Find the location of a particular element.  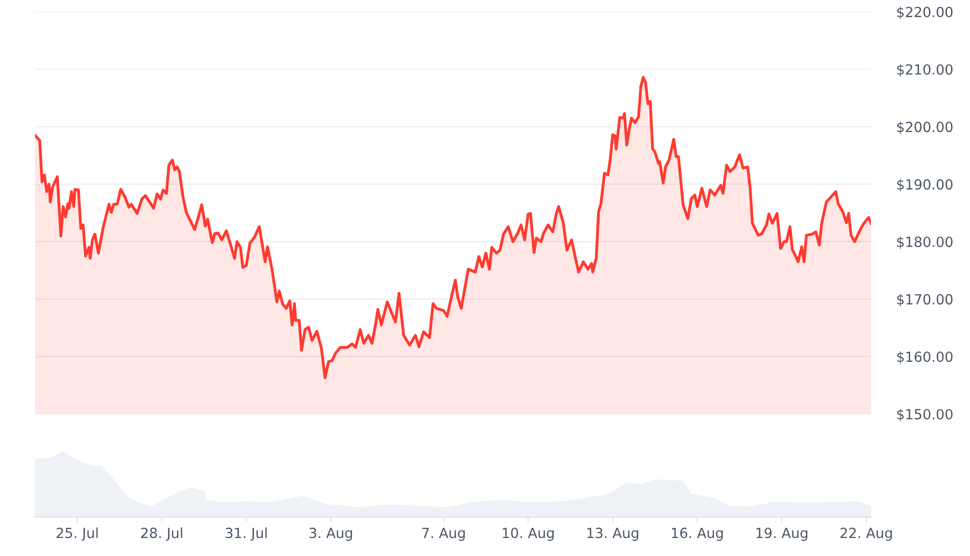

x-tick-label: 13. Aug is located at coordinates (612, 534).